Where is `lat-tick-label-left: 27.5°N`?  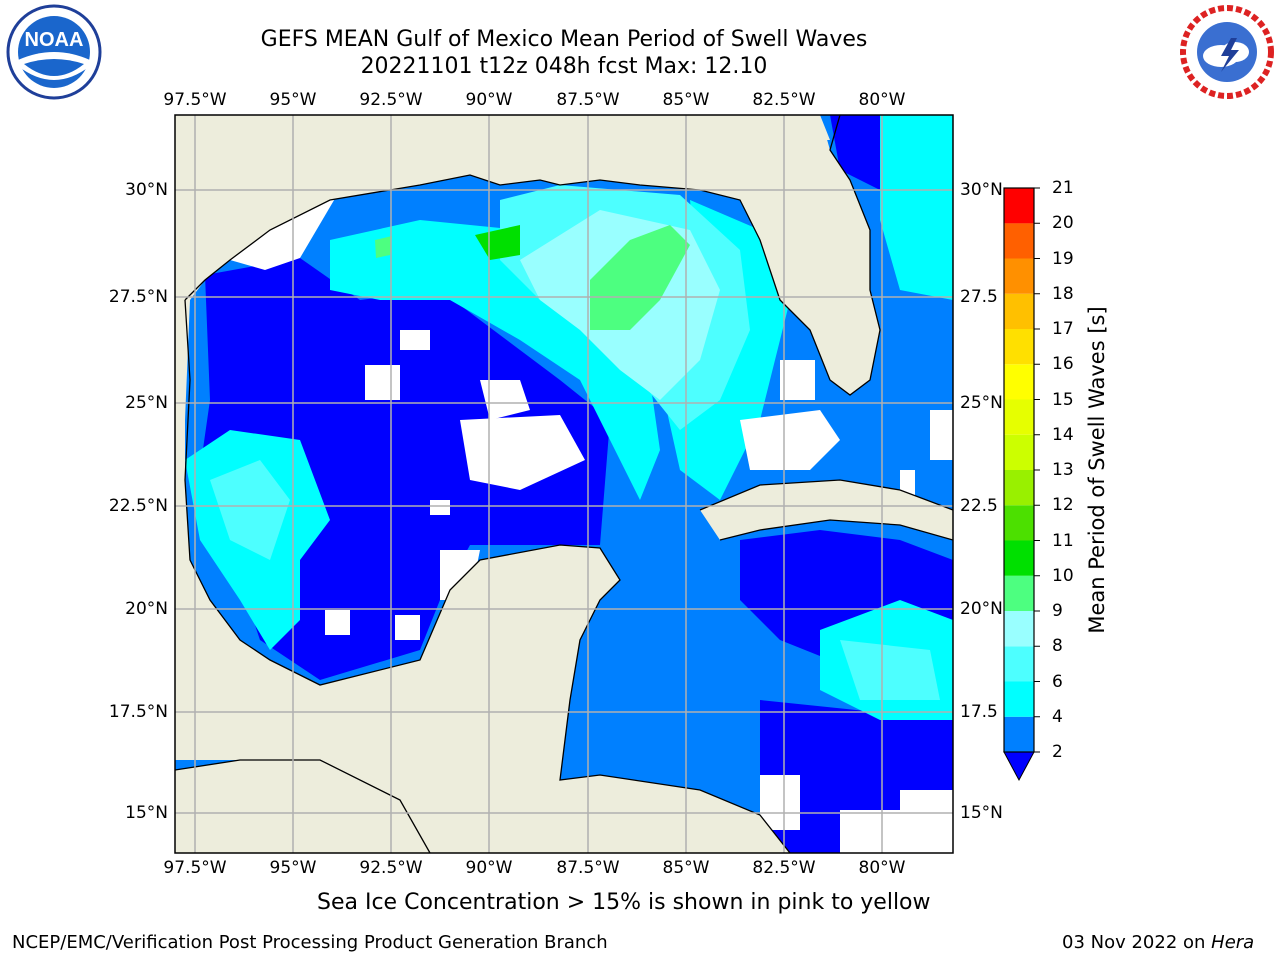
lat-tick-label-left: 27.5°N is located at coordinates (138, 297).